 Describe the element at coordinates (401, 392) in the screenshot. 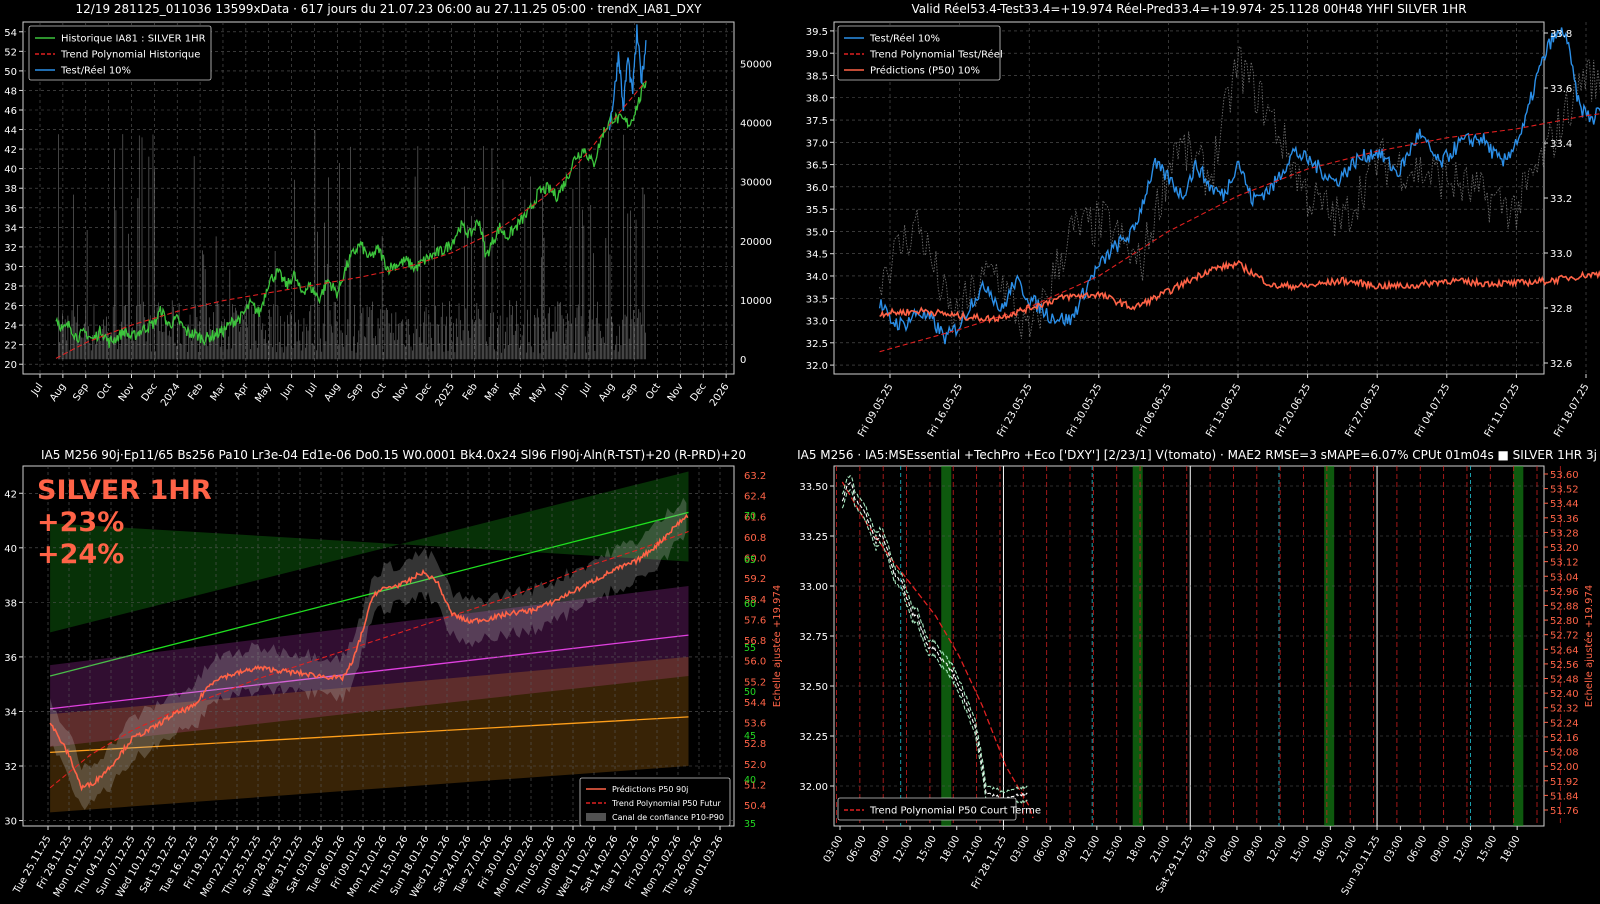

I see `x-tick-label: Nov` at that location.